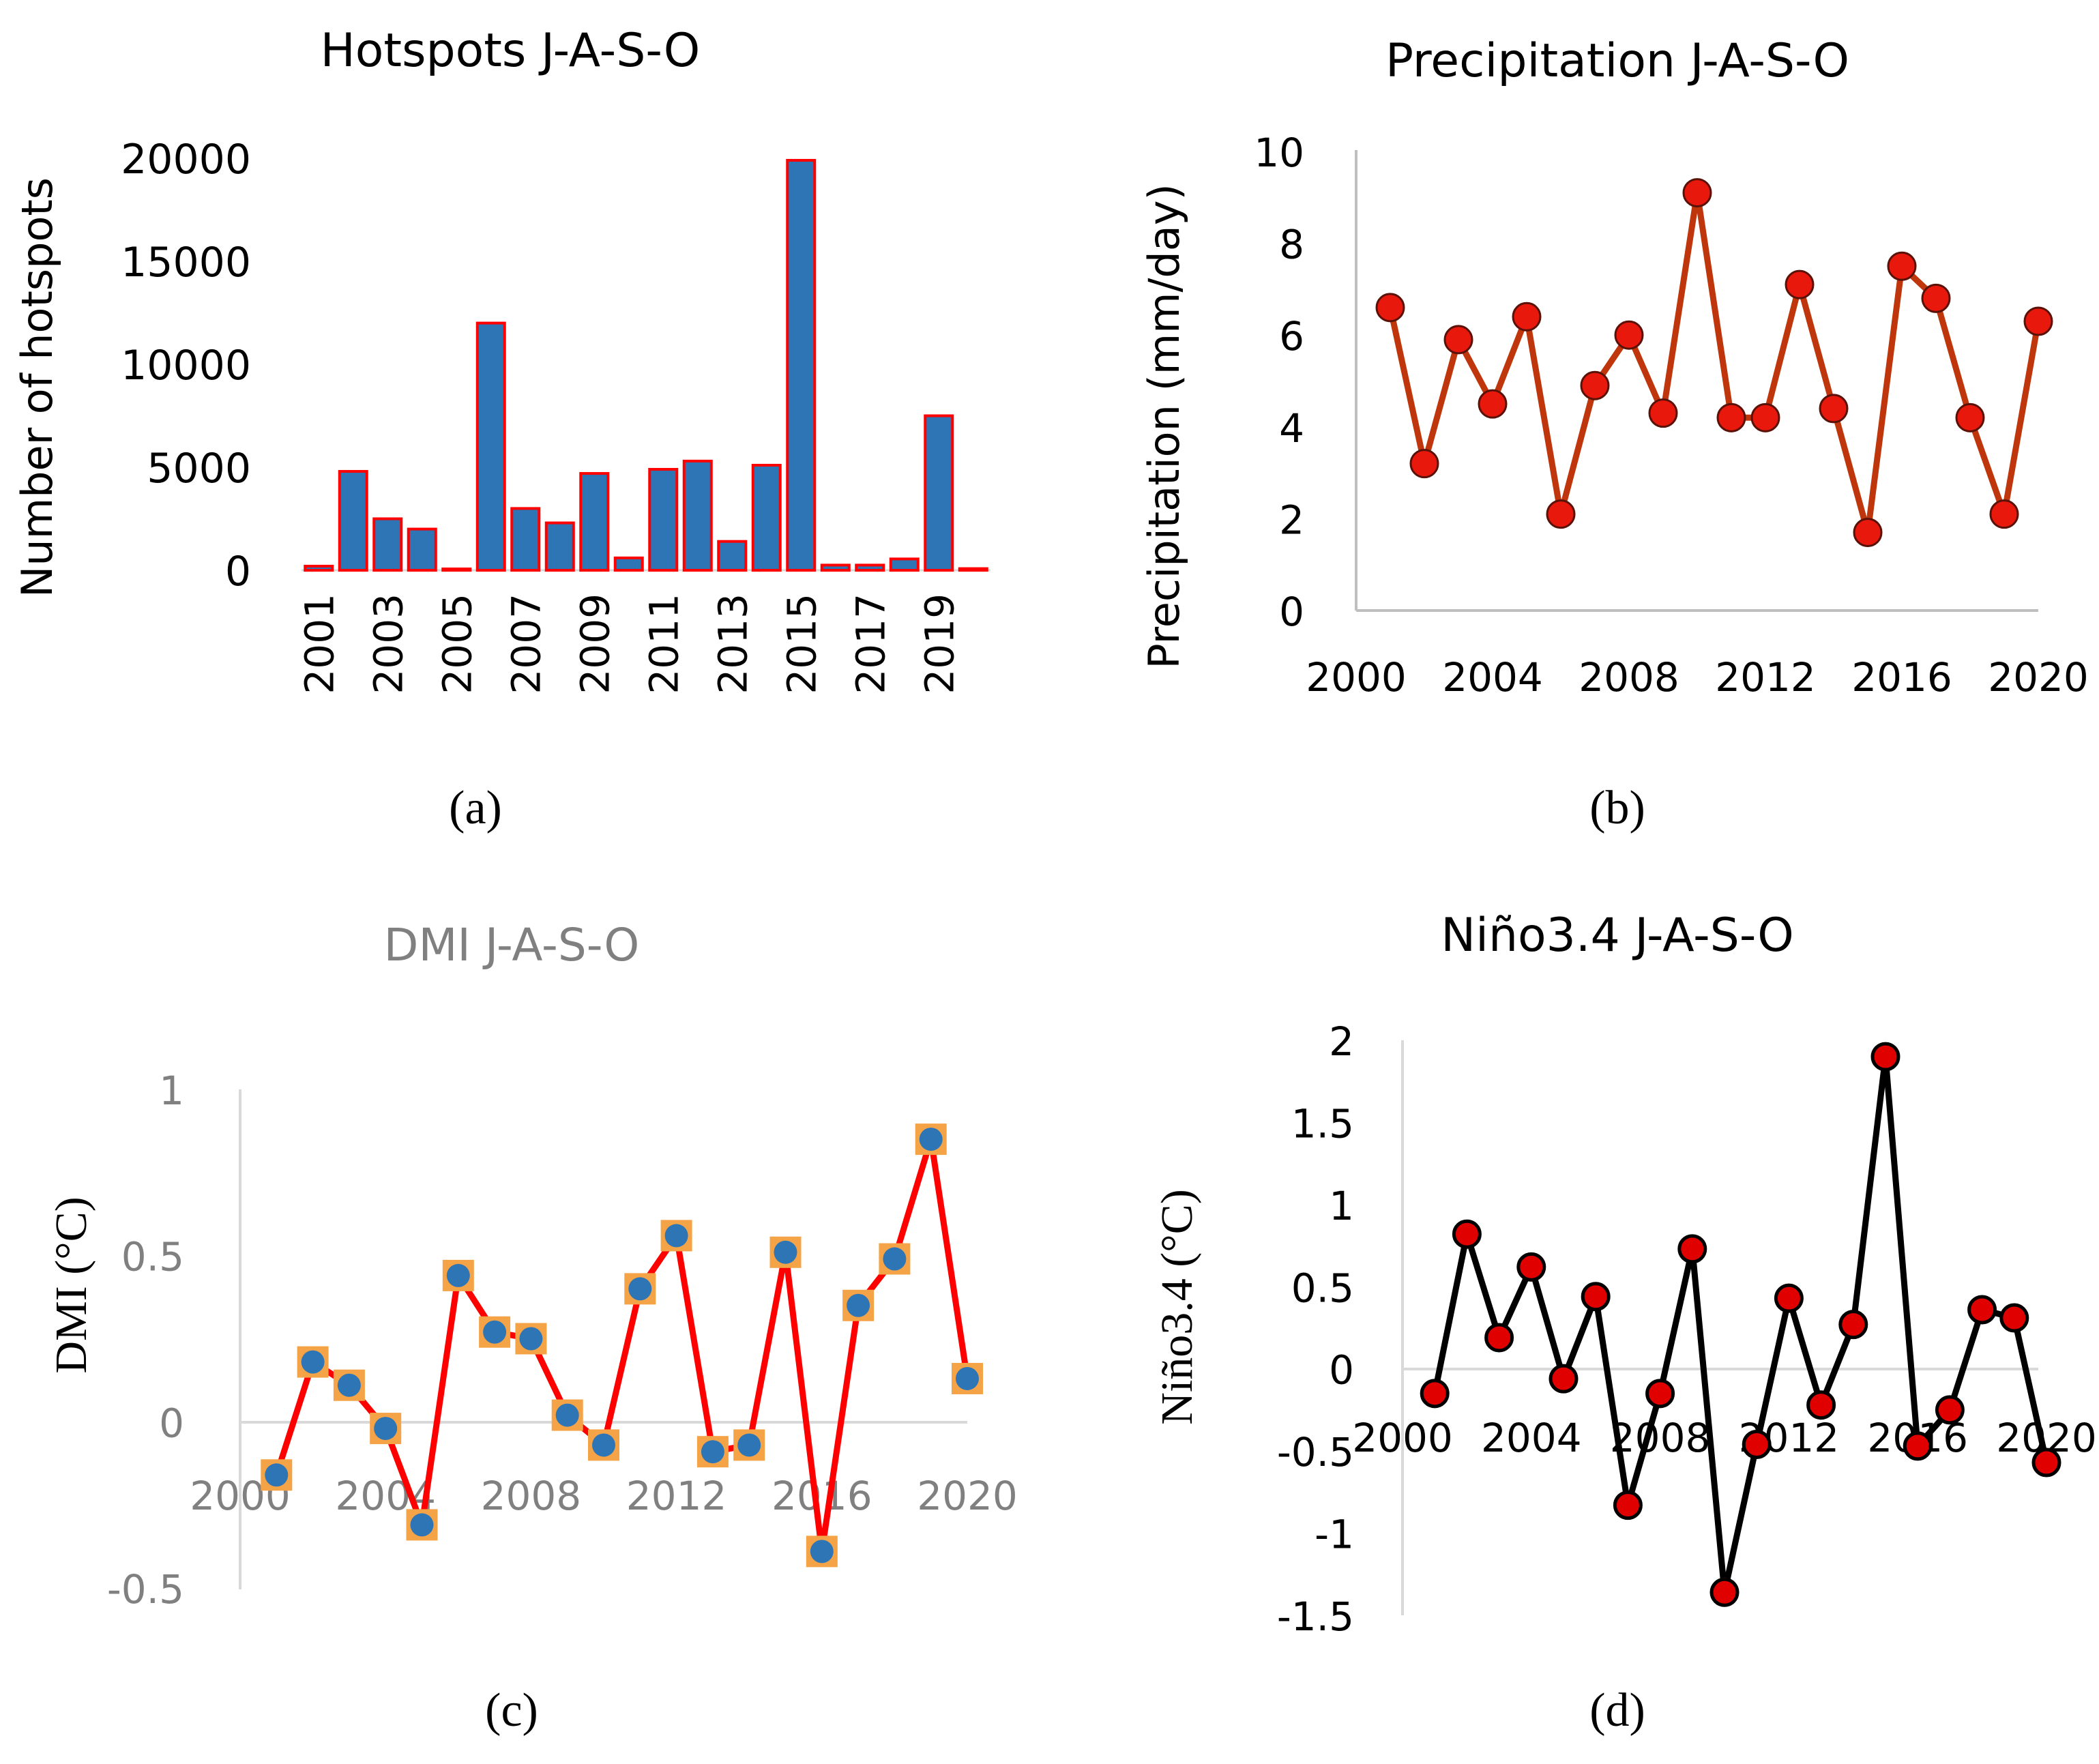  I want to click on bar-2008, so click(559, 547).